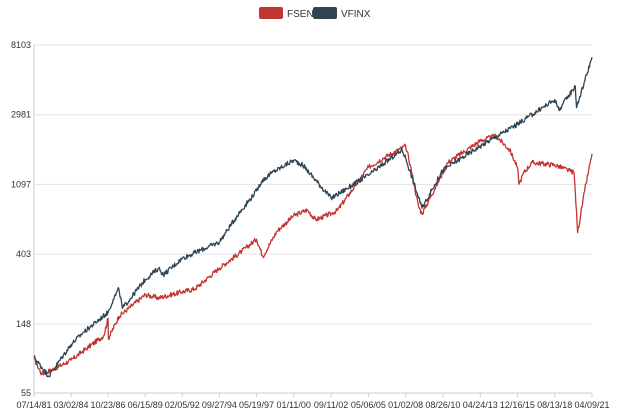 This screenshot has height=414, width=630. What do you see at coordinates (480, 405) in the screenshot?
I see `x-tick-label: 04/24/13` at bounding box center [480, 405].